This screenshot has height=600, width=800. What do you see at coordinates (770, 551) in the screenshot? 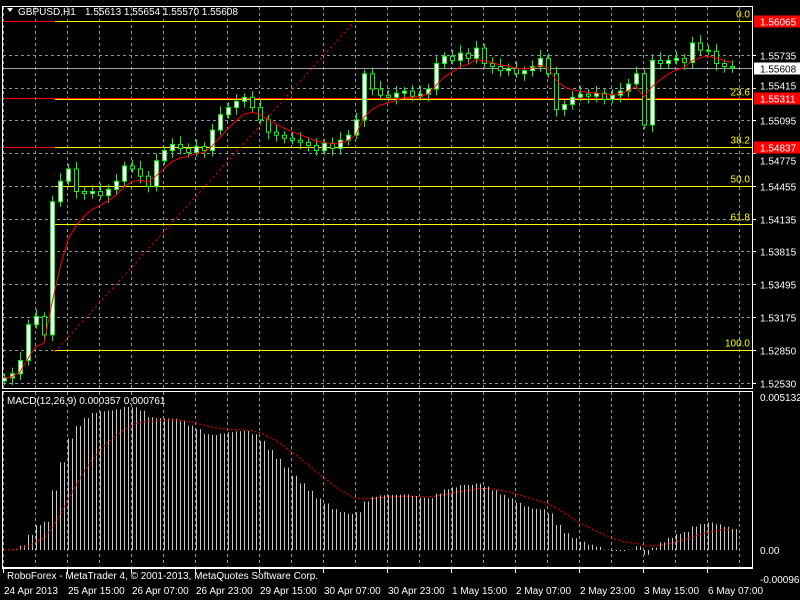
I see `macd-tick-label: 0.00` at bounding box center [770, 551].